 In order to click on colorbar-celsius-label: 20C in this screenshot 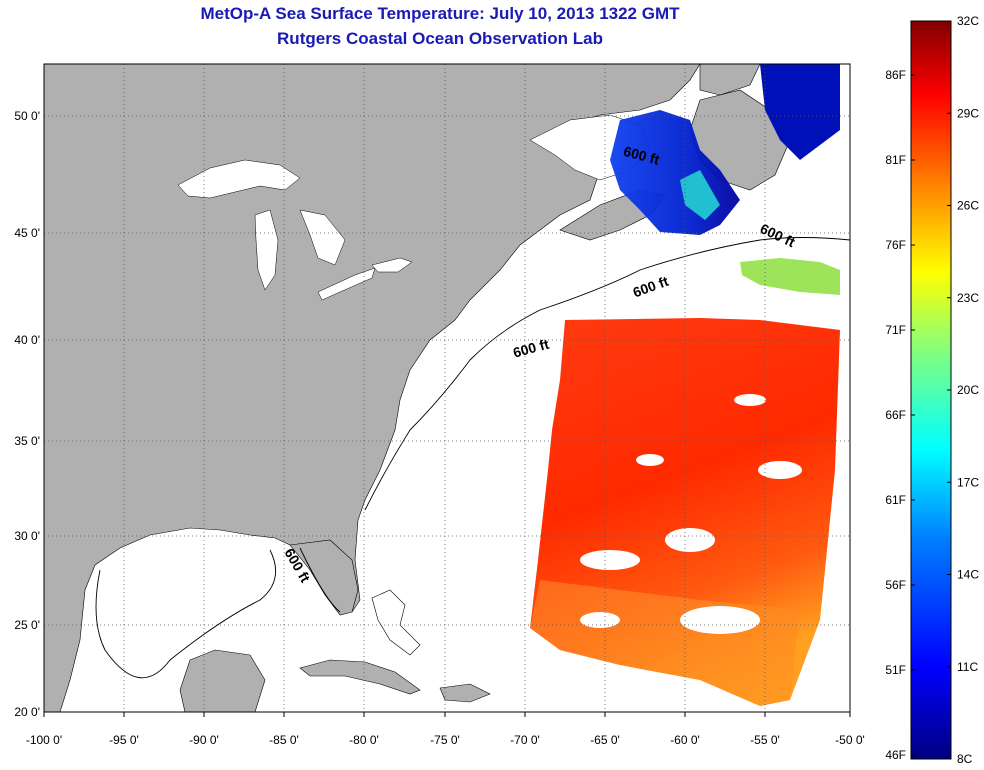, I will do `click(968, 390)`.